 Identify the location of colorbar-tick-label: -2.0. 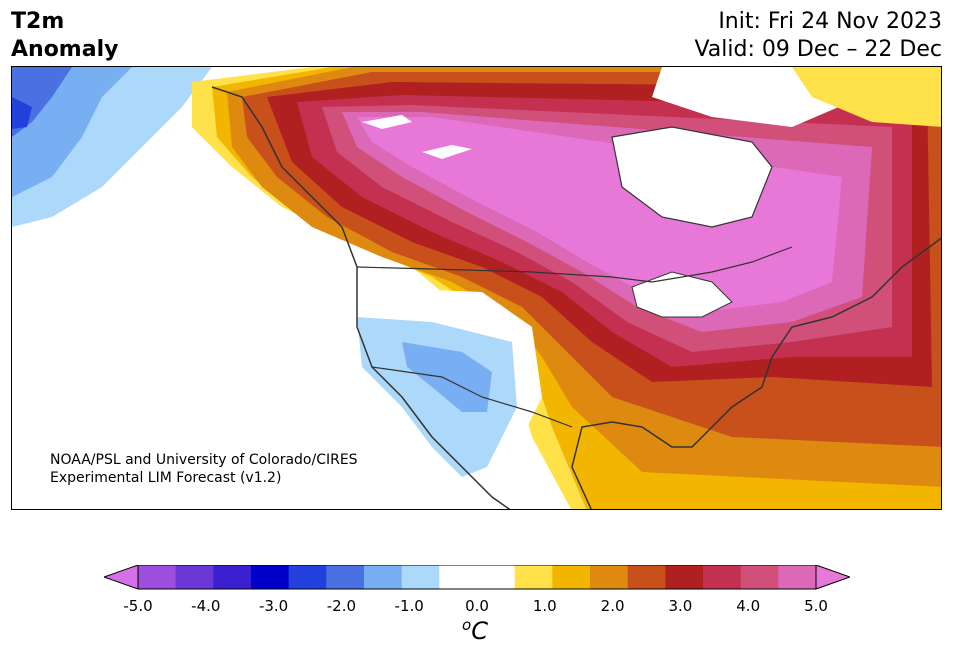
(341, 606).